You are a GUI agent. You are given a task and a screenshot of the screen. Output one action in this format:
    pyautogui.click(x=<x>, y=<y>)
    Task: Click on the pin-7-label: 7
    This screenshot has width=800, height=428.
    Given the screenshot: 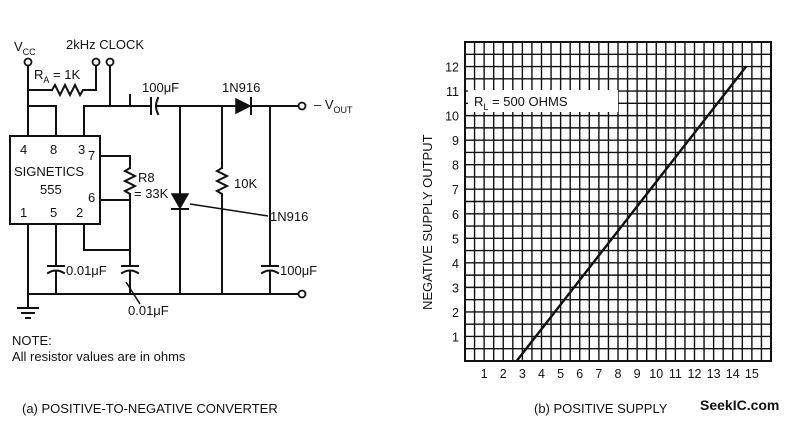 What is the action you would take?
    pyautogui.click(x=91, y=155)
    